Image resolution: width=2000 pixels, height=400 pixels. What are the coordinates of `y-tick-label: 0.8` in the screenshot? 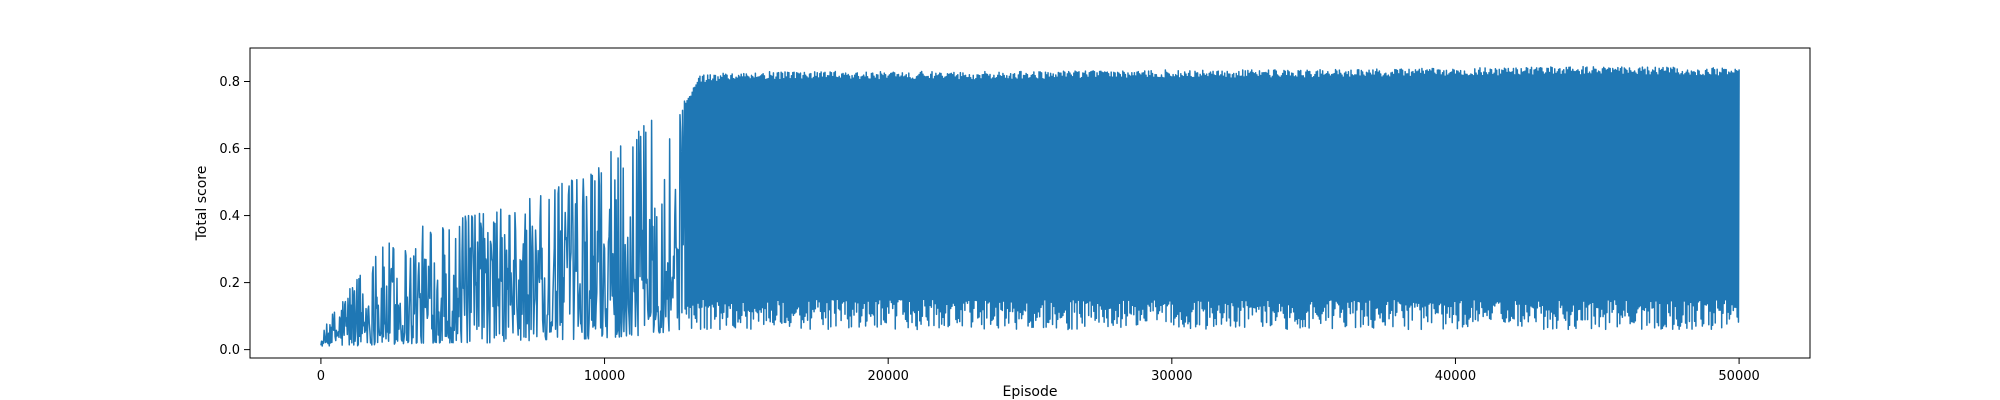 It's located at (229, 82).